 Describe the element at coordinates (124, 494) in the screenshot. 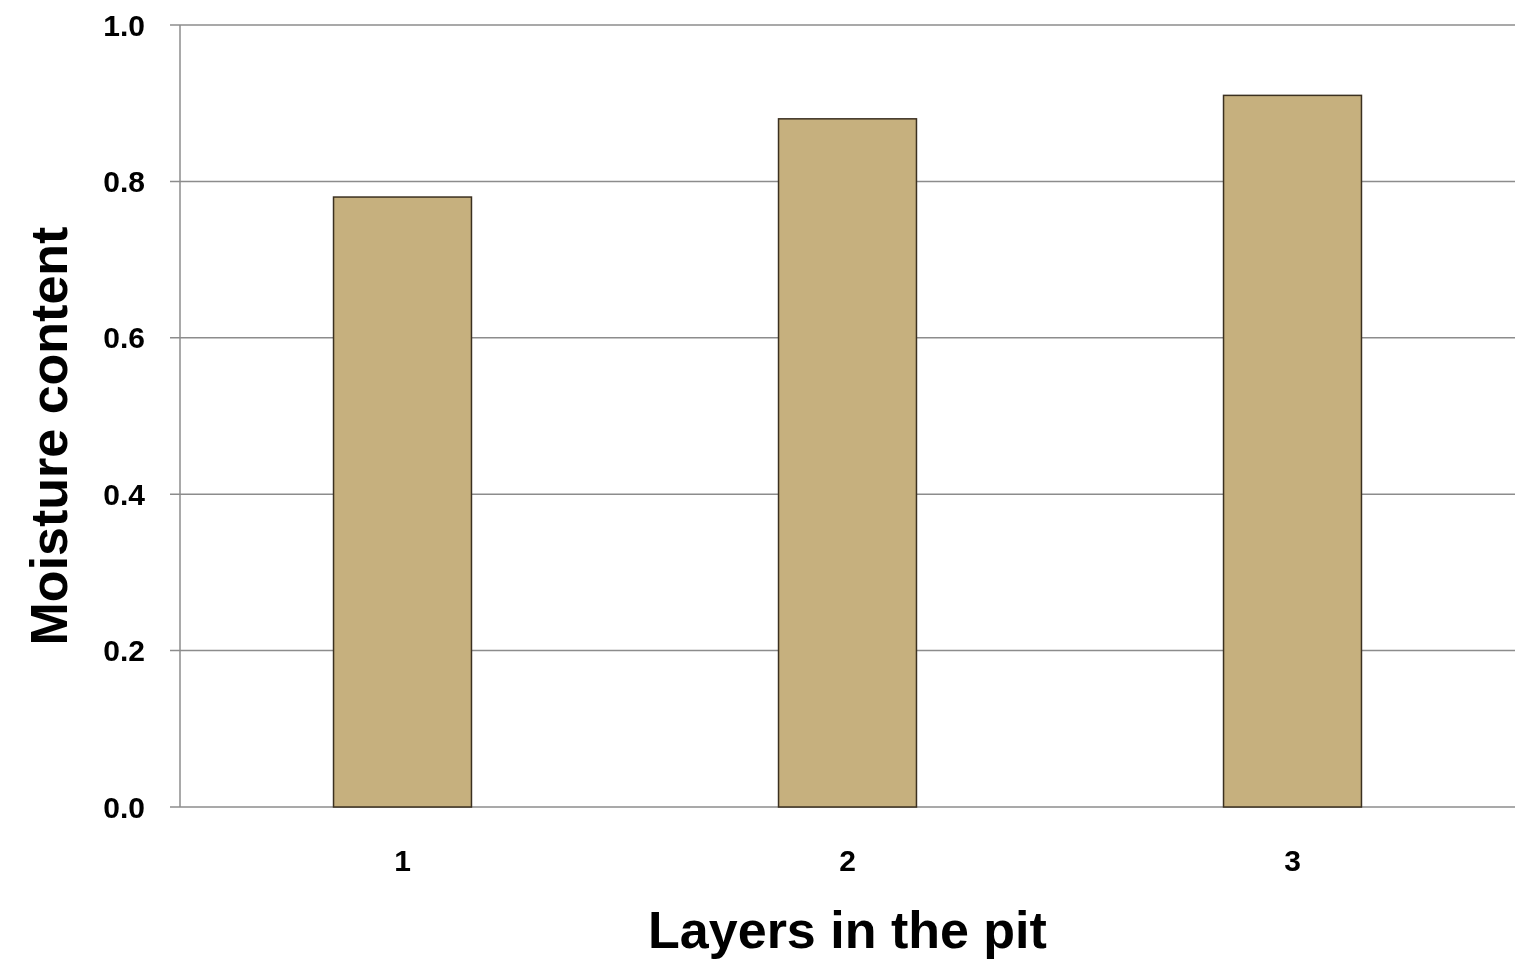

I see `y-tick-label: 0.4` at that location.